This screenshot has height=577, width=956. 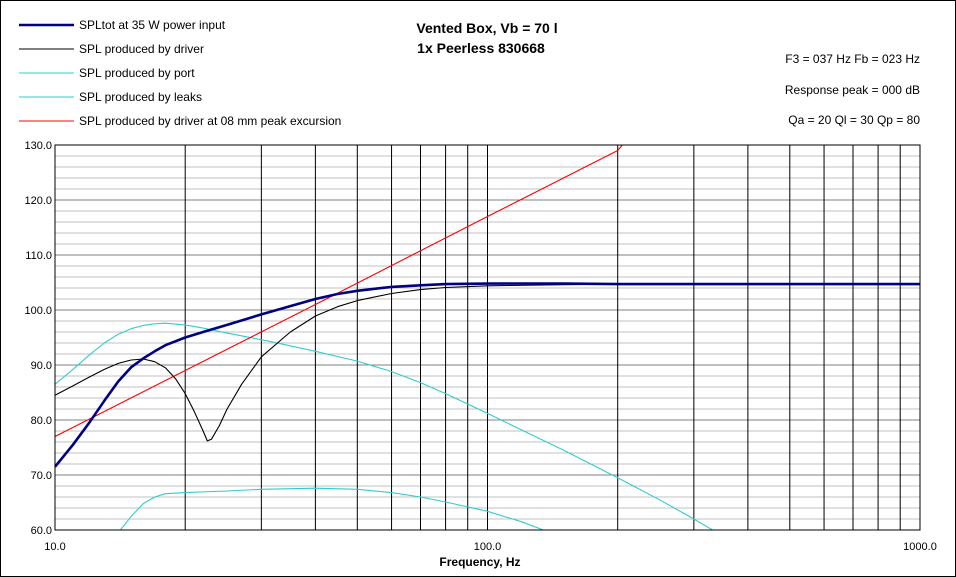 What do you see at coordinates (54, 547) in the screenshot?
I see `x-tick-label: 10.0` at bounding box center [54, 547].